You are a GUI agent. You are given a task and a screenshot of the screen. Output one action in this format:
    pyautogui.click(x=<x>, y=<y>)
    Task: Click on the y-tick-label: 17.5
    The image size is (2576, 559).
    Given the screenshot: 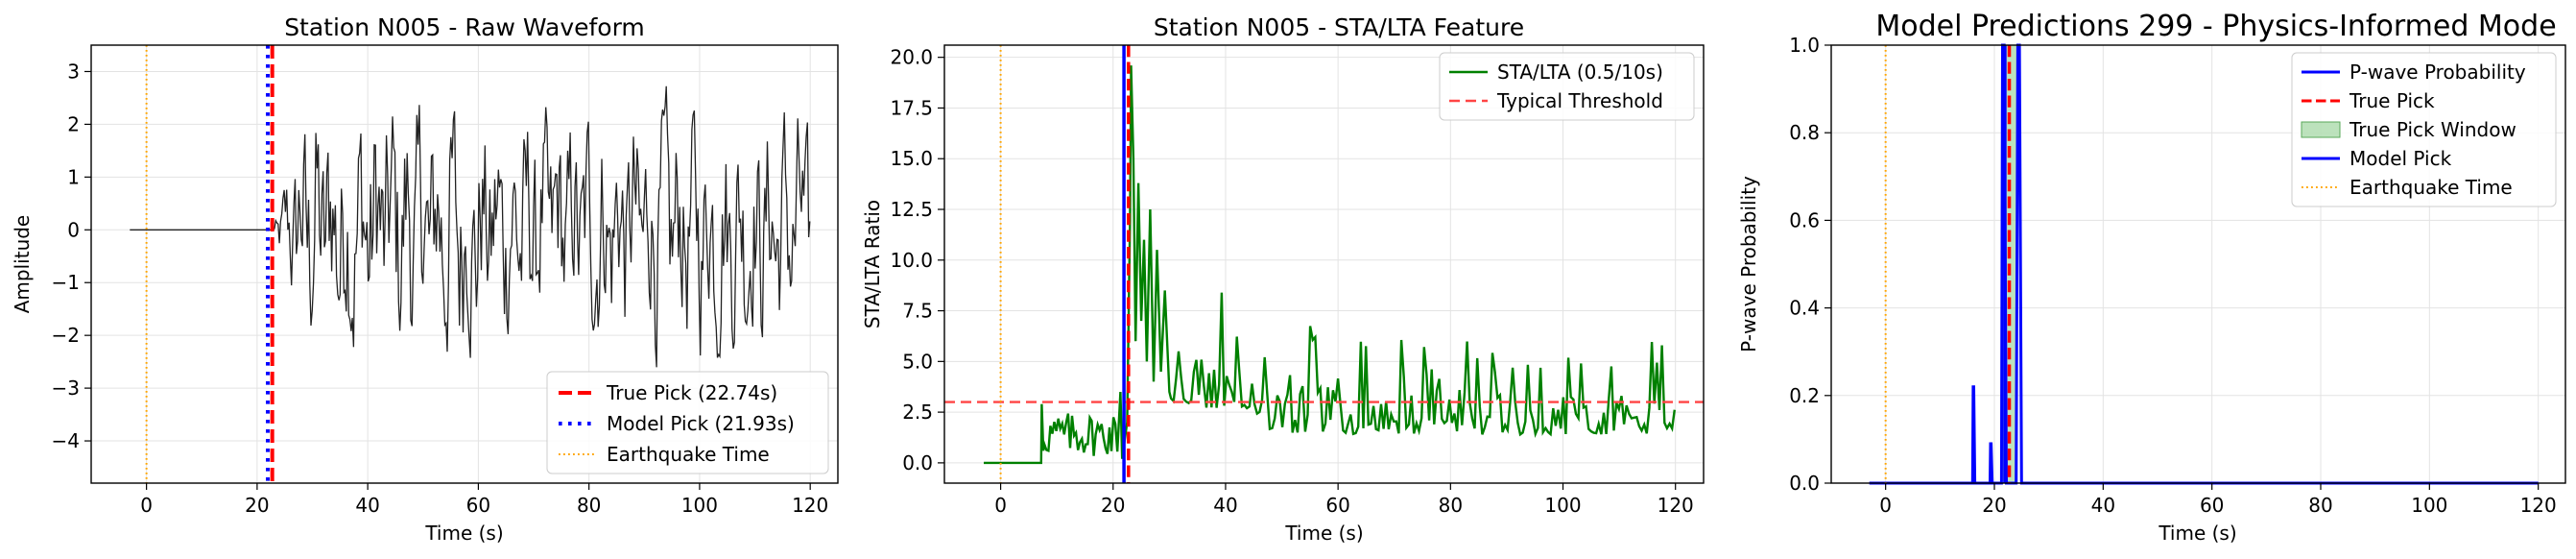 What is the action you would take?
    pyautogui.click(x=911, y=107)
    